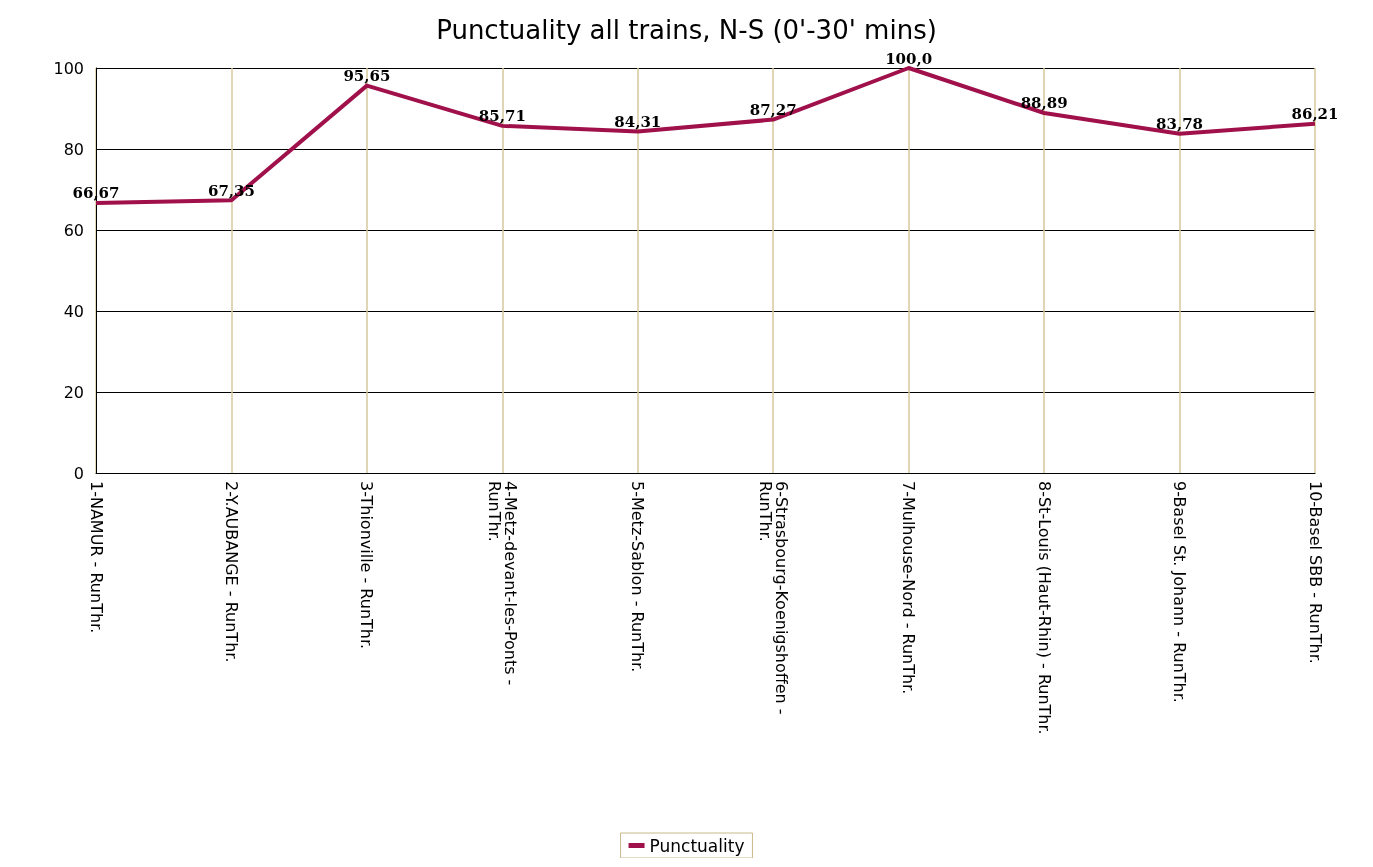 This screenshot has height=867, width=1373. What do you see at coordinates (73, 392) in the screenshot?
I see `y-tick-label: 20` at bounding box center [73, 392].